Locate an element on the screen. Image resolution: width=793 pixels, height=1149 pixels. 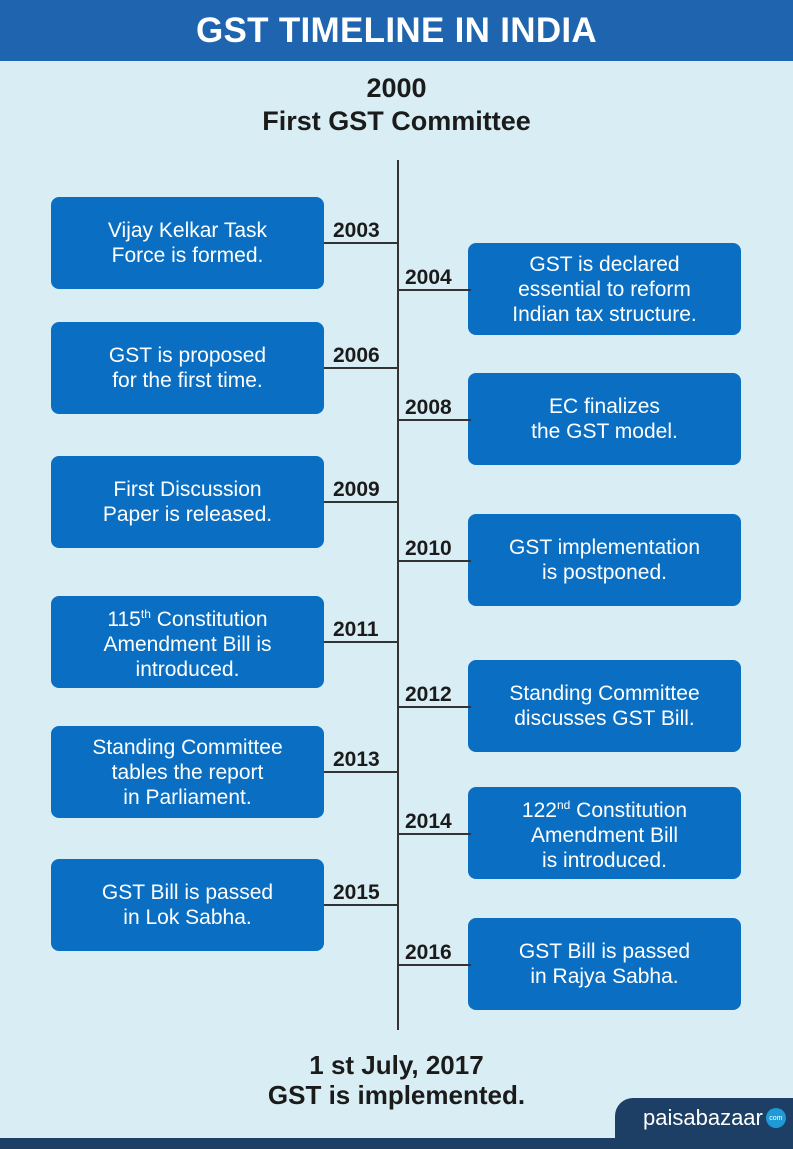
brand-name: paisabazaar is located at coordinates (703, 1117).